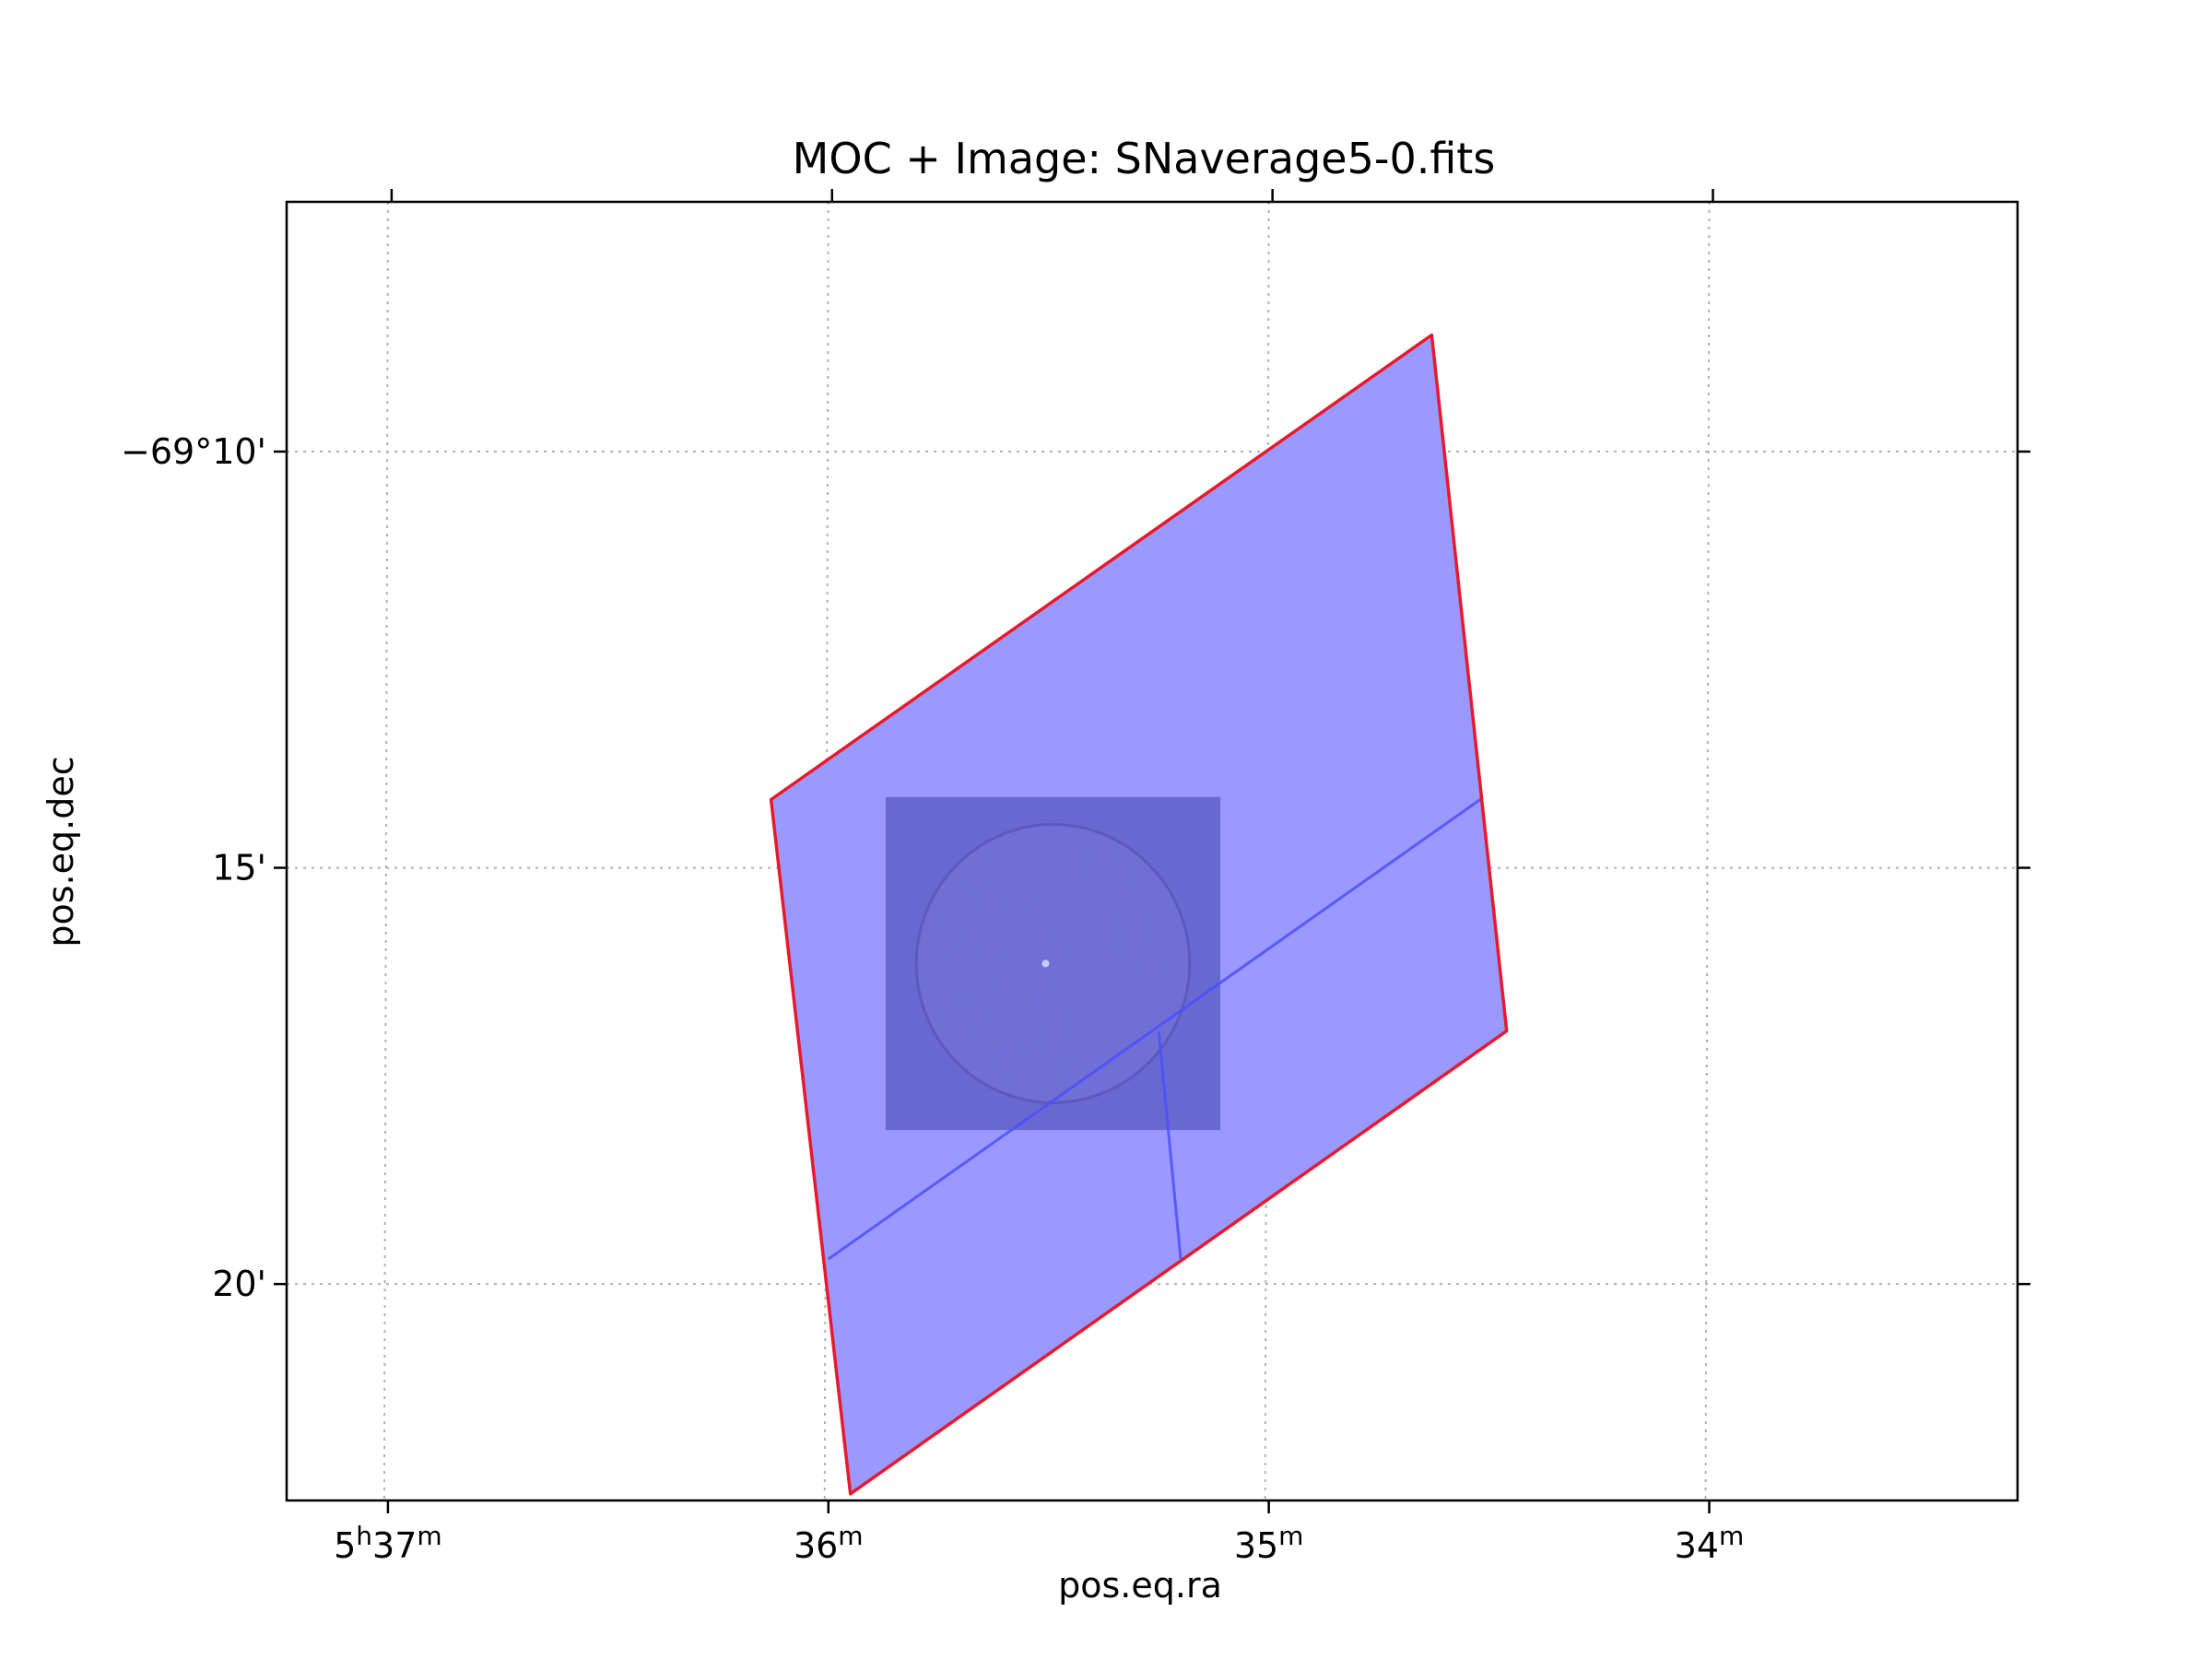 Image resolution: width=2212 pixels, height=1659 pixels. I want to click on y-tick-label-1: 15', so click(239, 868).